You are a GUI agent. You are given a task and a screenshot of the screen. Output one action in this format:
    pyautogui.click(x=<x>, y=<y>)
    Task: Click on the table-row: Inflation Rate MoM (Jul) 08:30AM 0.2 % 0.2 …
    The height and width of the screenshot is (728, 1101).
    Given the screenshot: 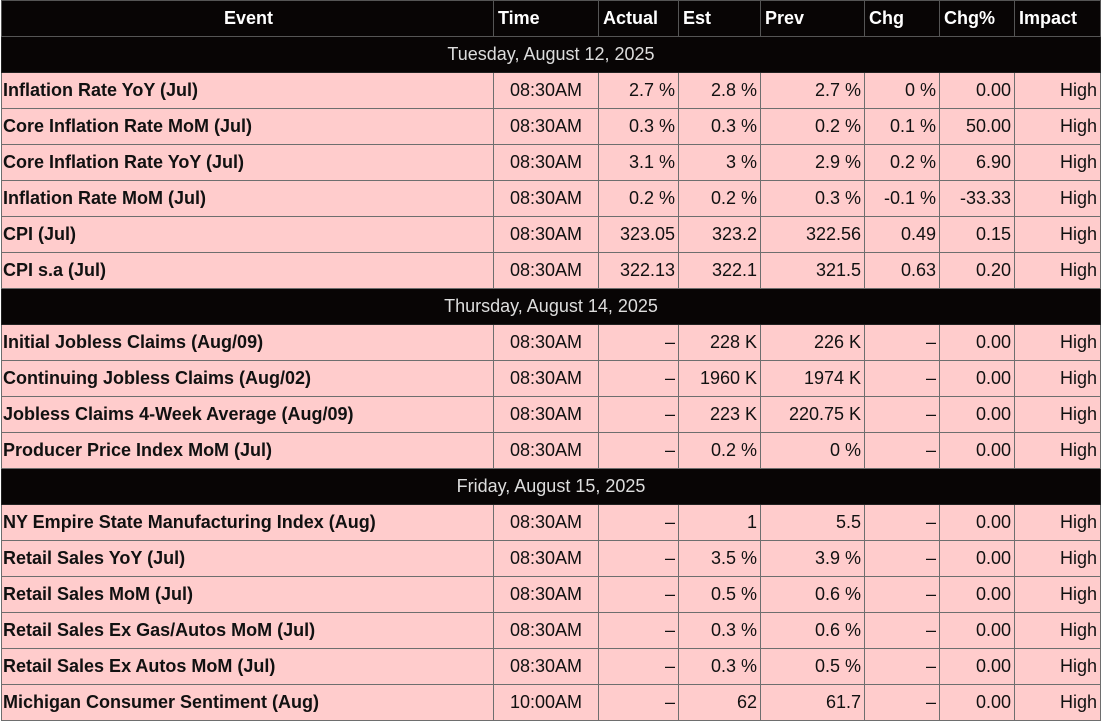 What is the action you would take?
    pyautogui.click(x=551, y=198)
    